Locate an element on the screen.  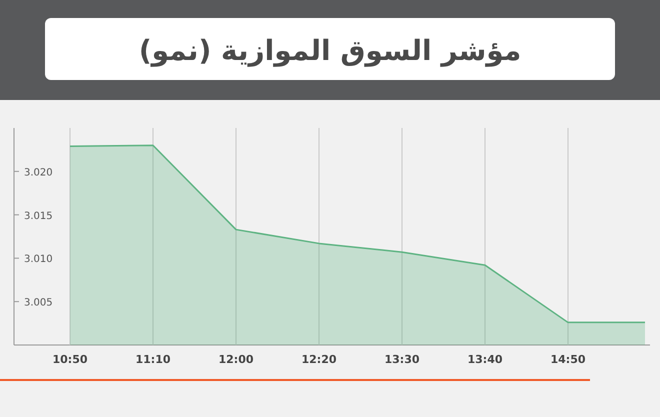
y-tick-label: 3.015 is located at coordinates (38, 216).